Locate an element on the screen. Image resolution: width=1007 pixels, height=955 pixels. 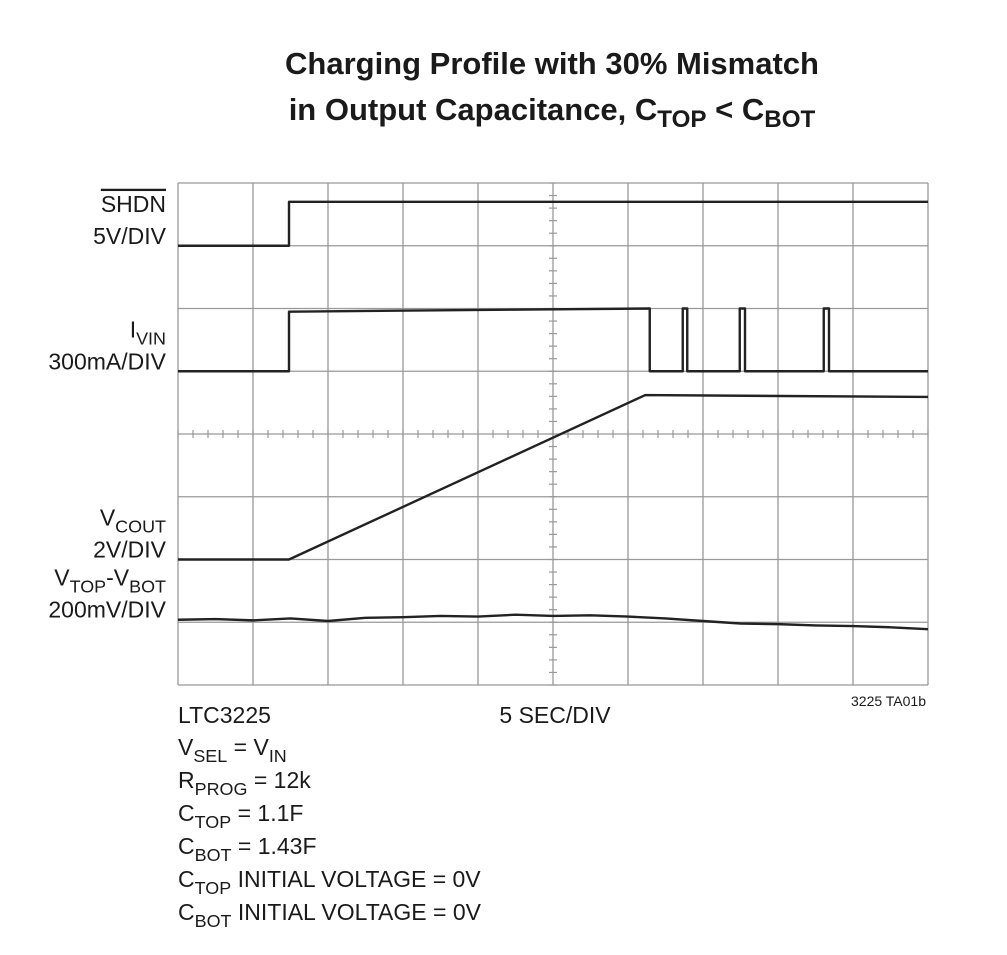
channel-scale: 200mV/DIV is located at coordinates (107, 610).